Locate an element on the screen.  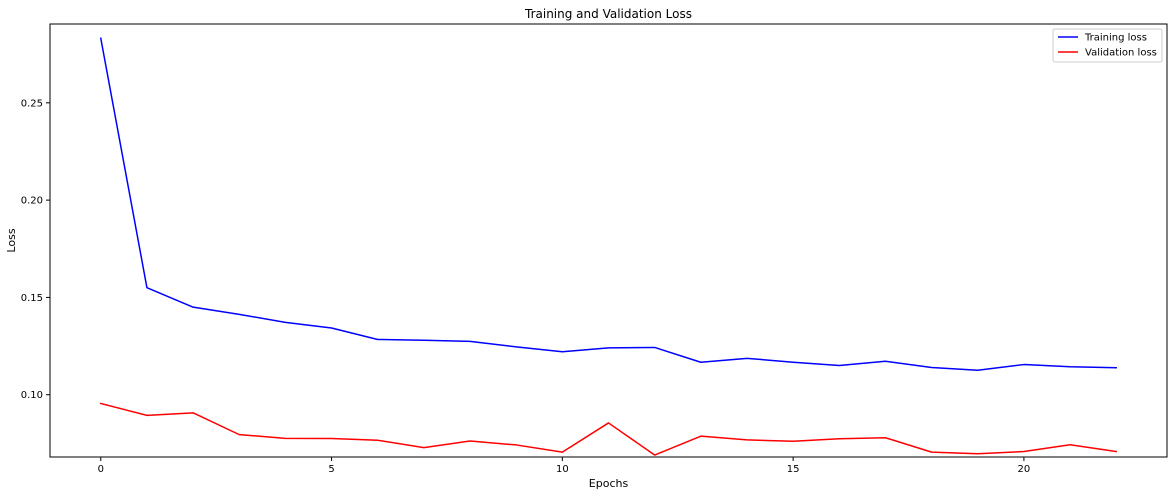
y-axis: 0.10 0.15 0.20 0.25 is located at coordinates (35, 249).